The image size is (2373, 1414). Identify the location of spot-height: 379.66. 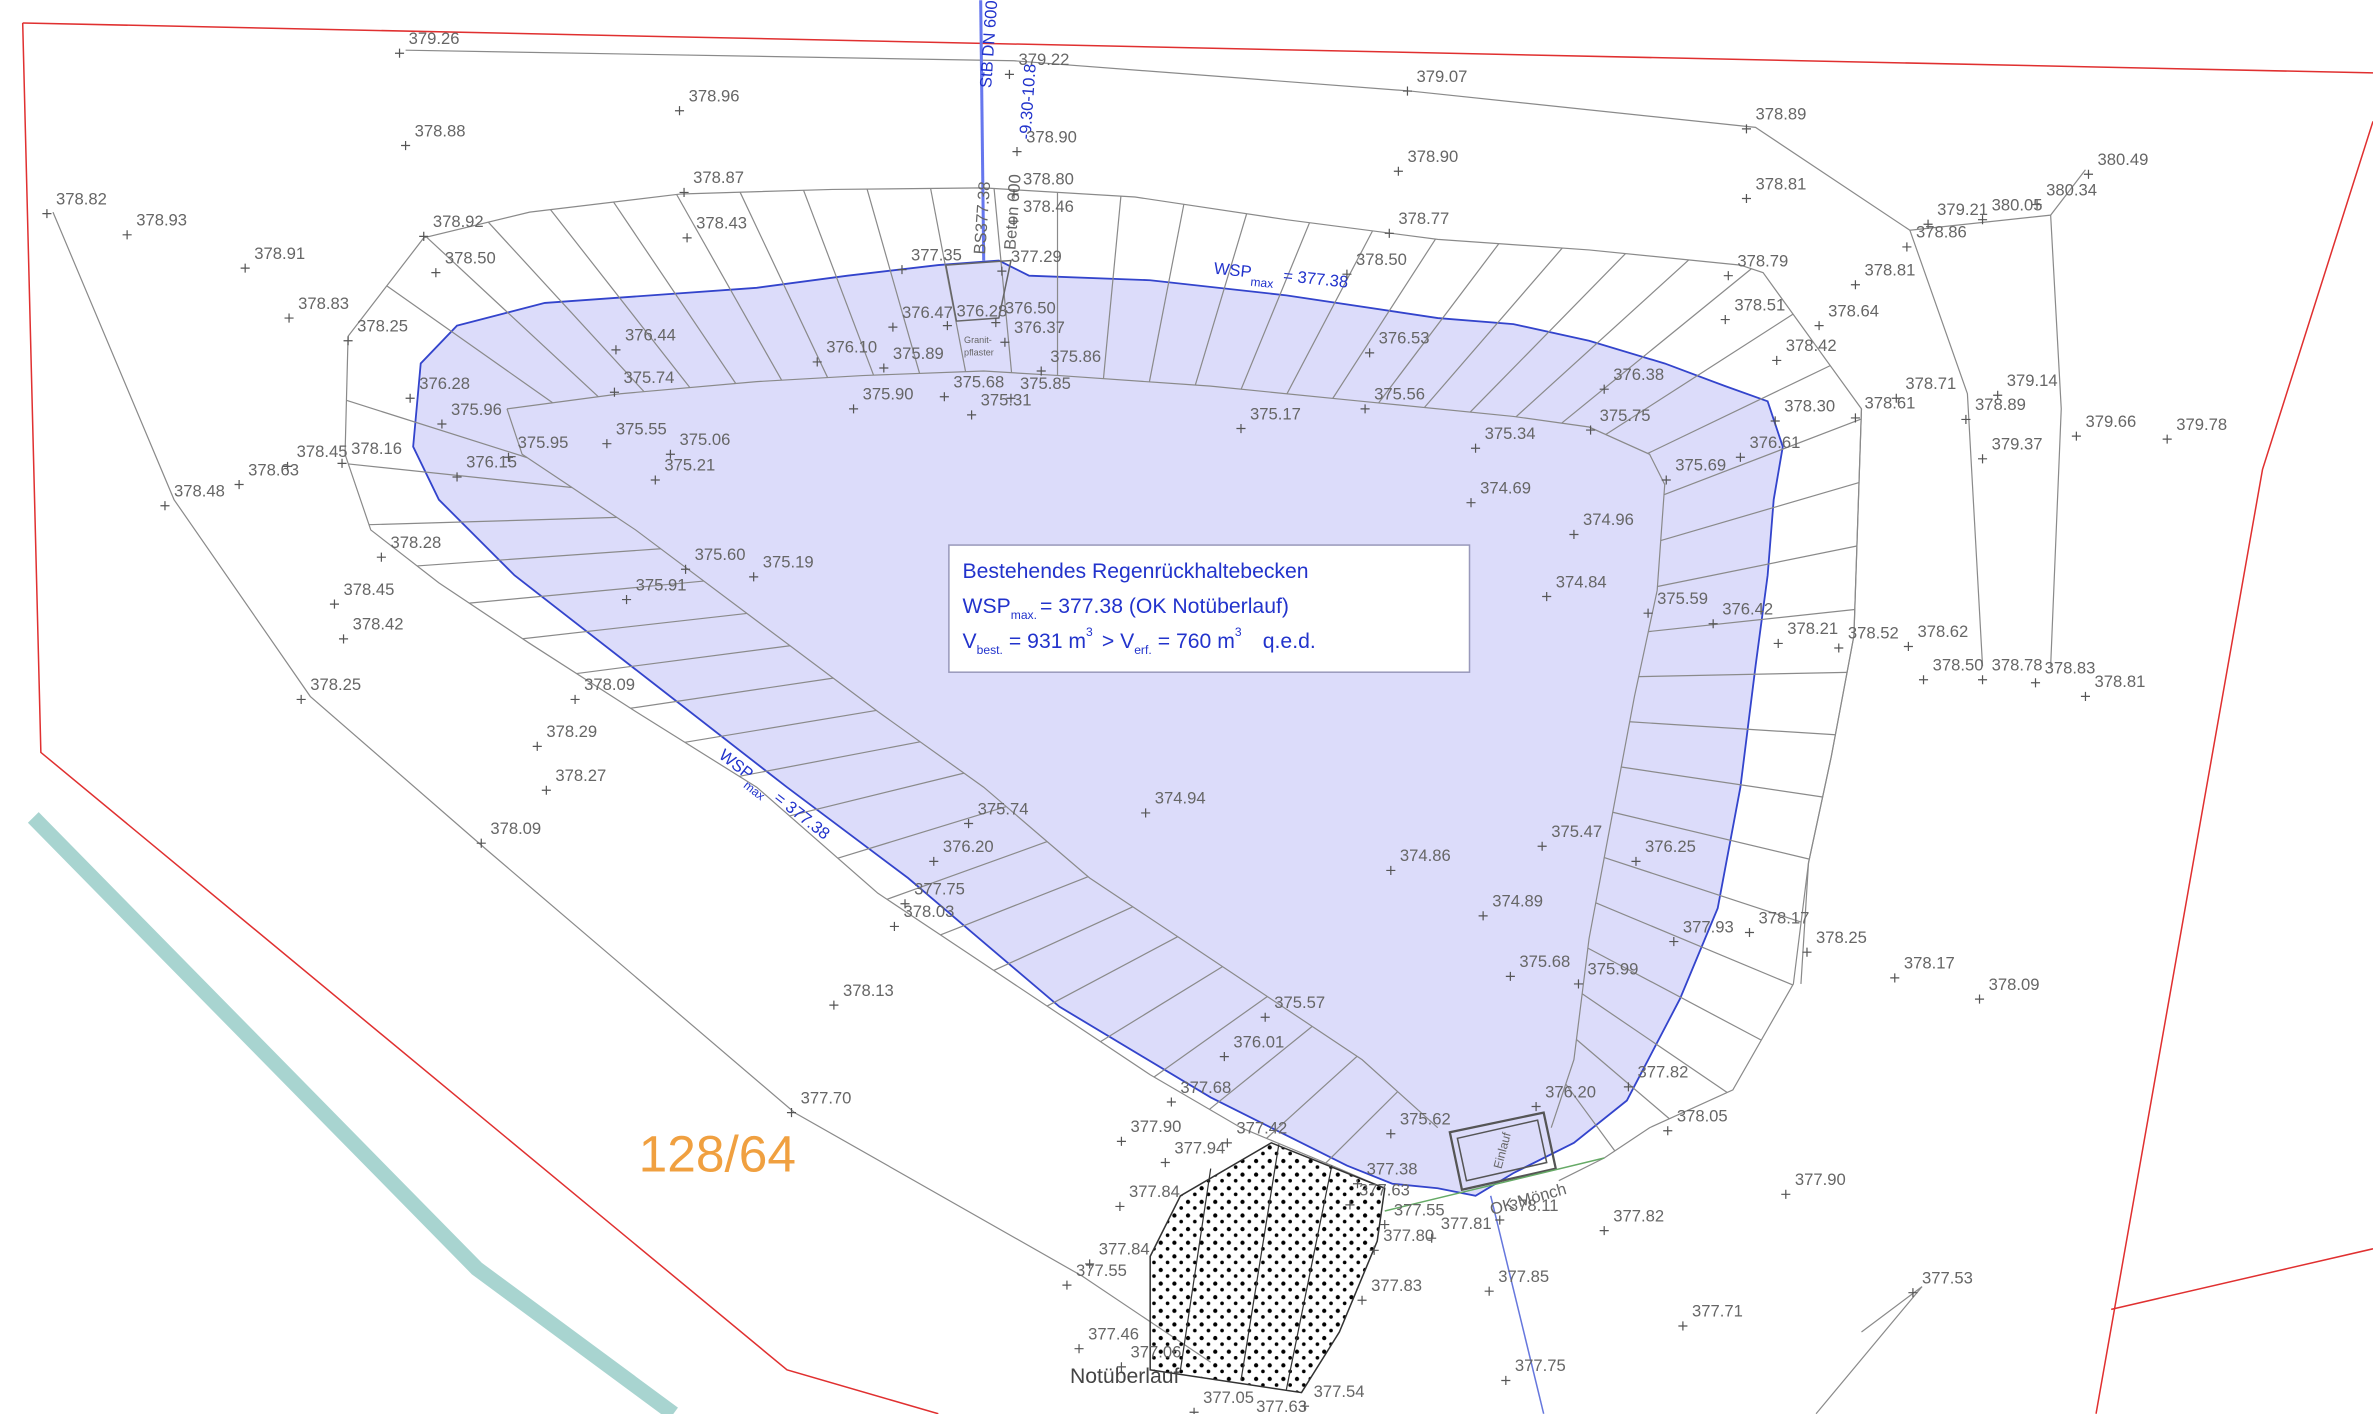
(2110, 421).